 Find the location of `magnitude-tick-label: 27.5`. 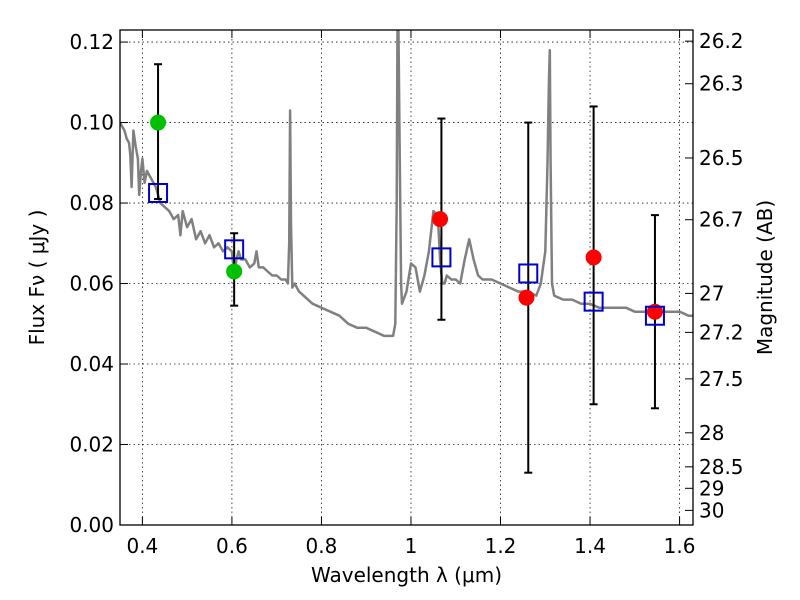

magnitude-tick-label: 27.5 is located at coordinates (721, 379).